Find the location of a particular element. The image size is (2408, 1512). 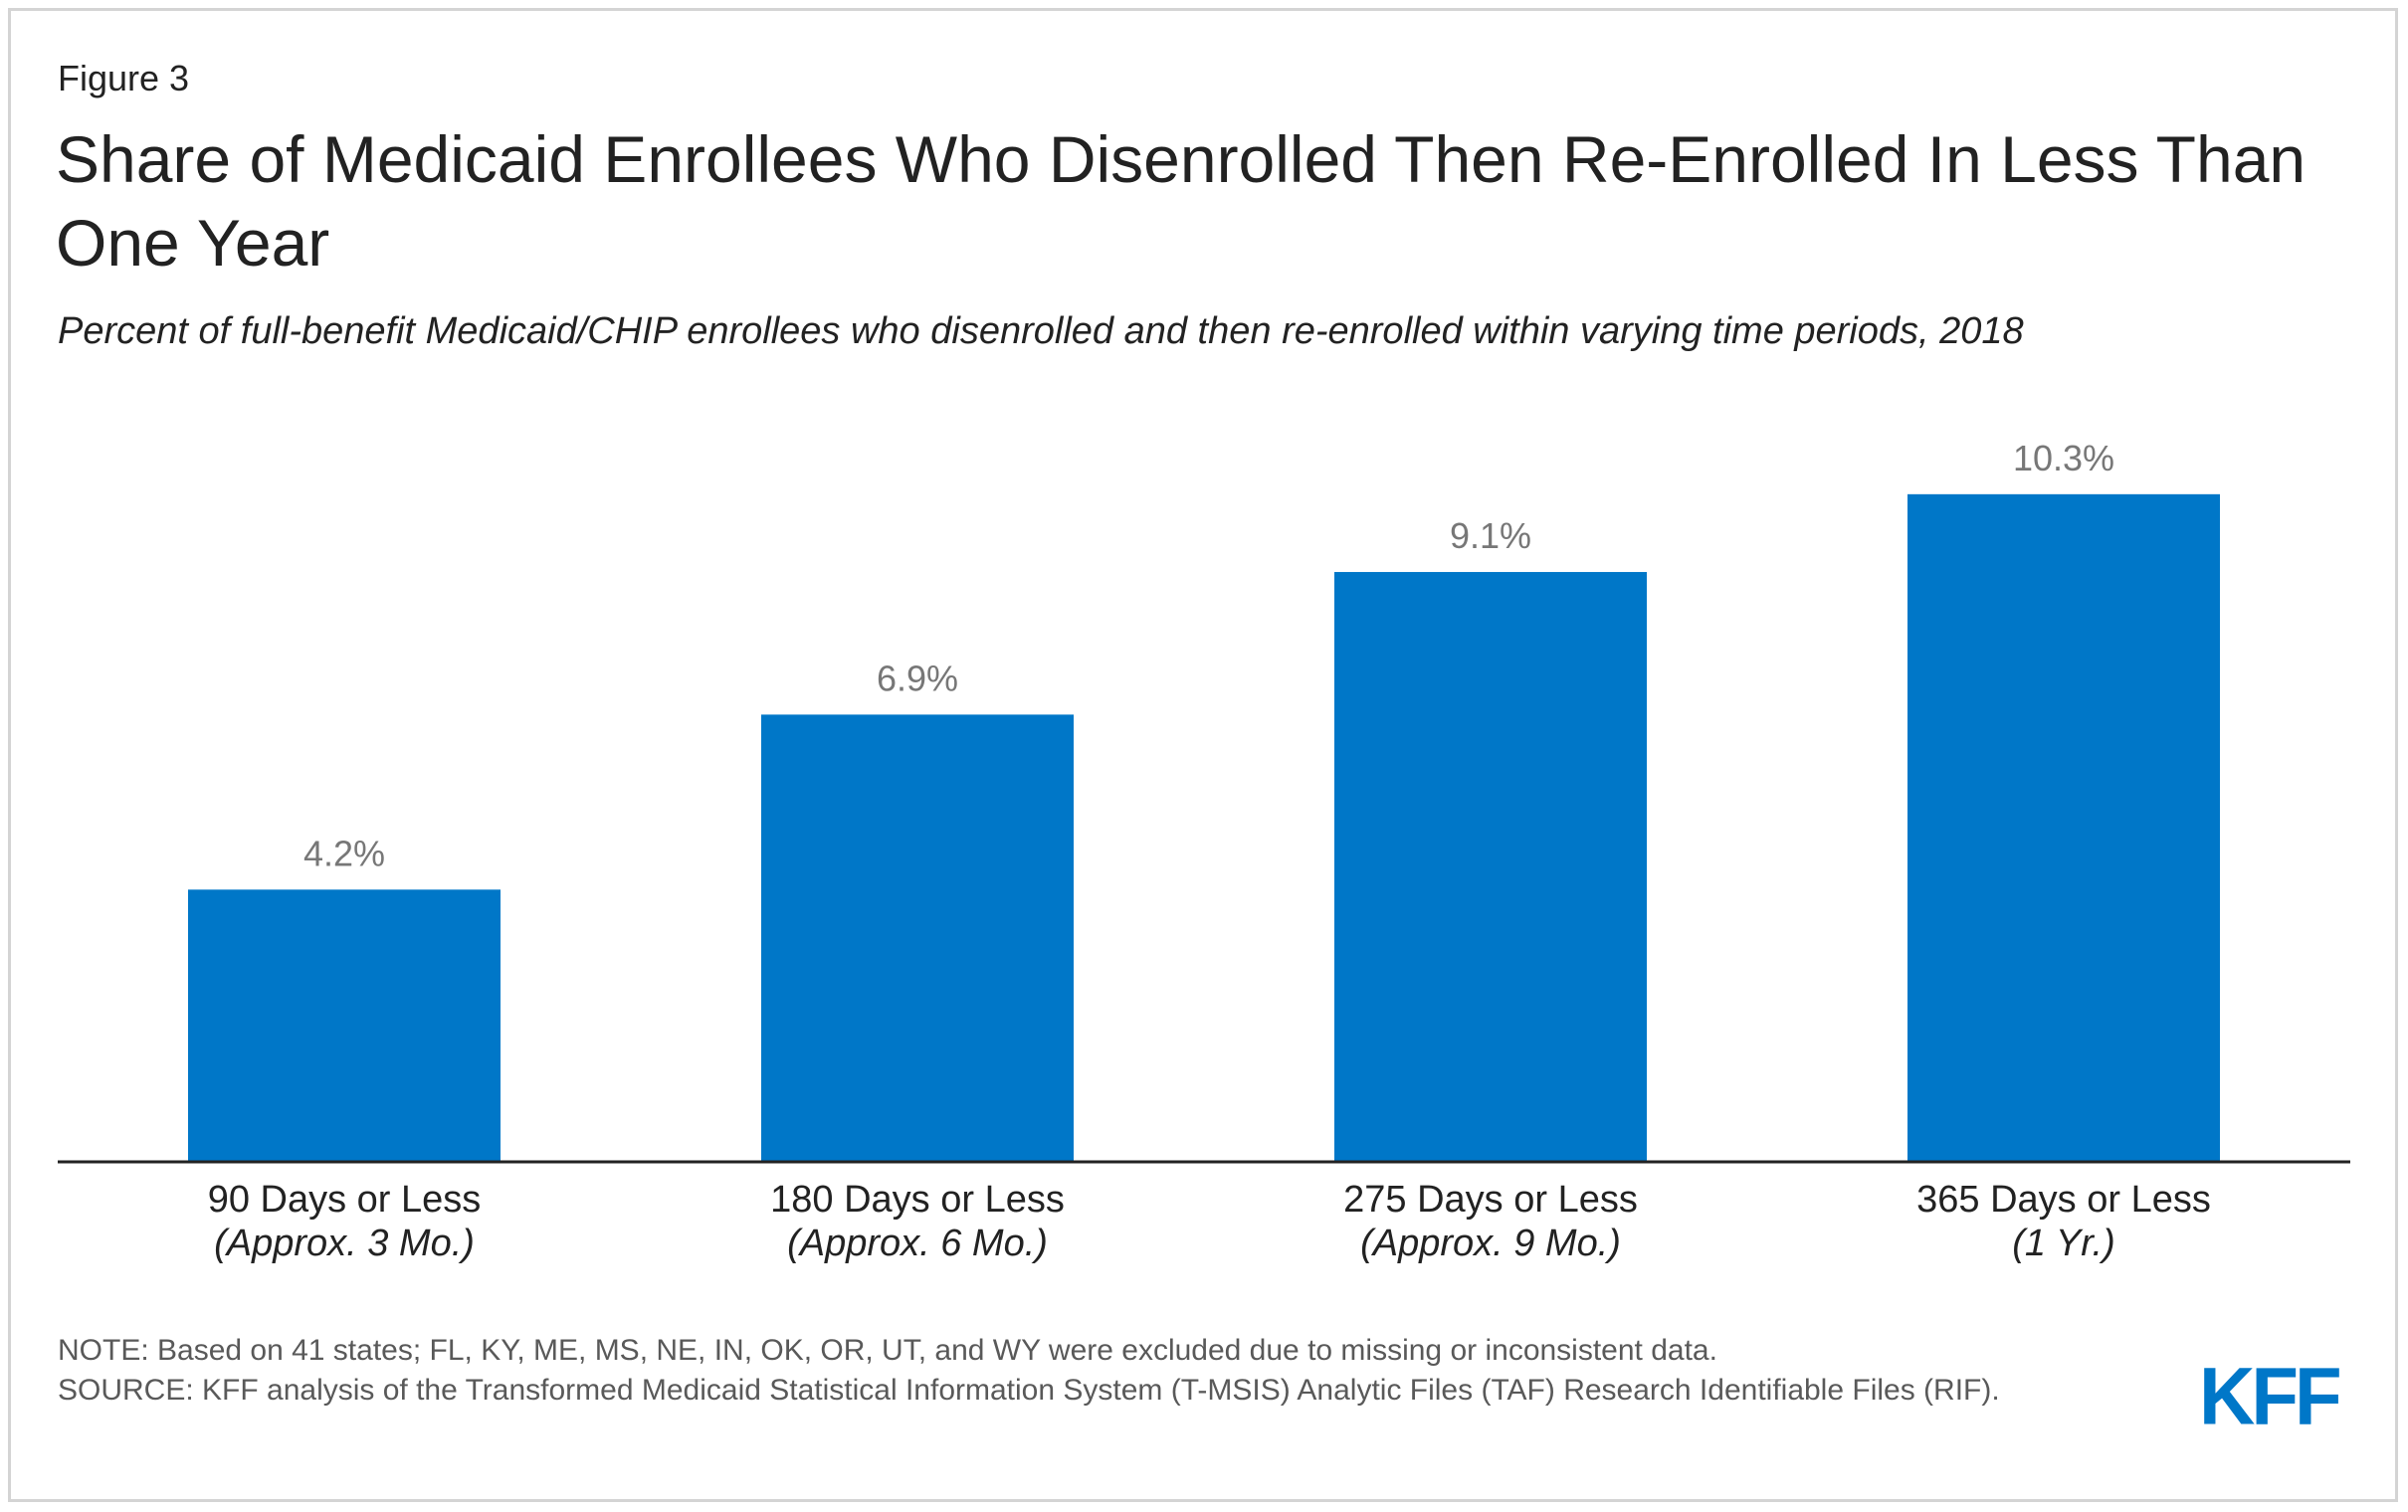

x-tick-label-3: 275 Days or Less is located at coordinates (1491, 1200).